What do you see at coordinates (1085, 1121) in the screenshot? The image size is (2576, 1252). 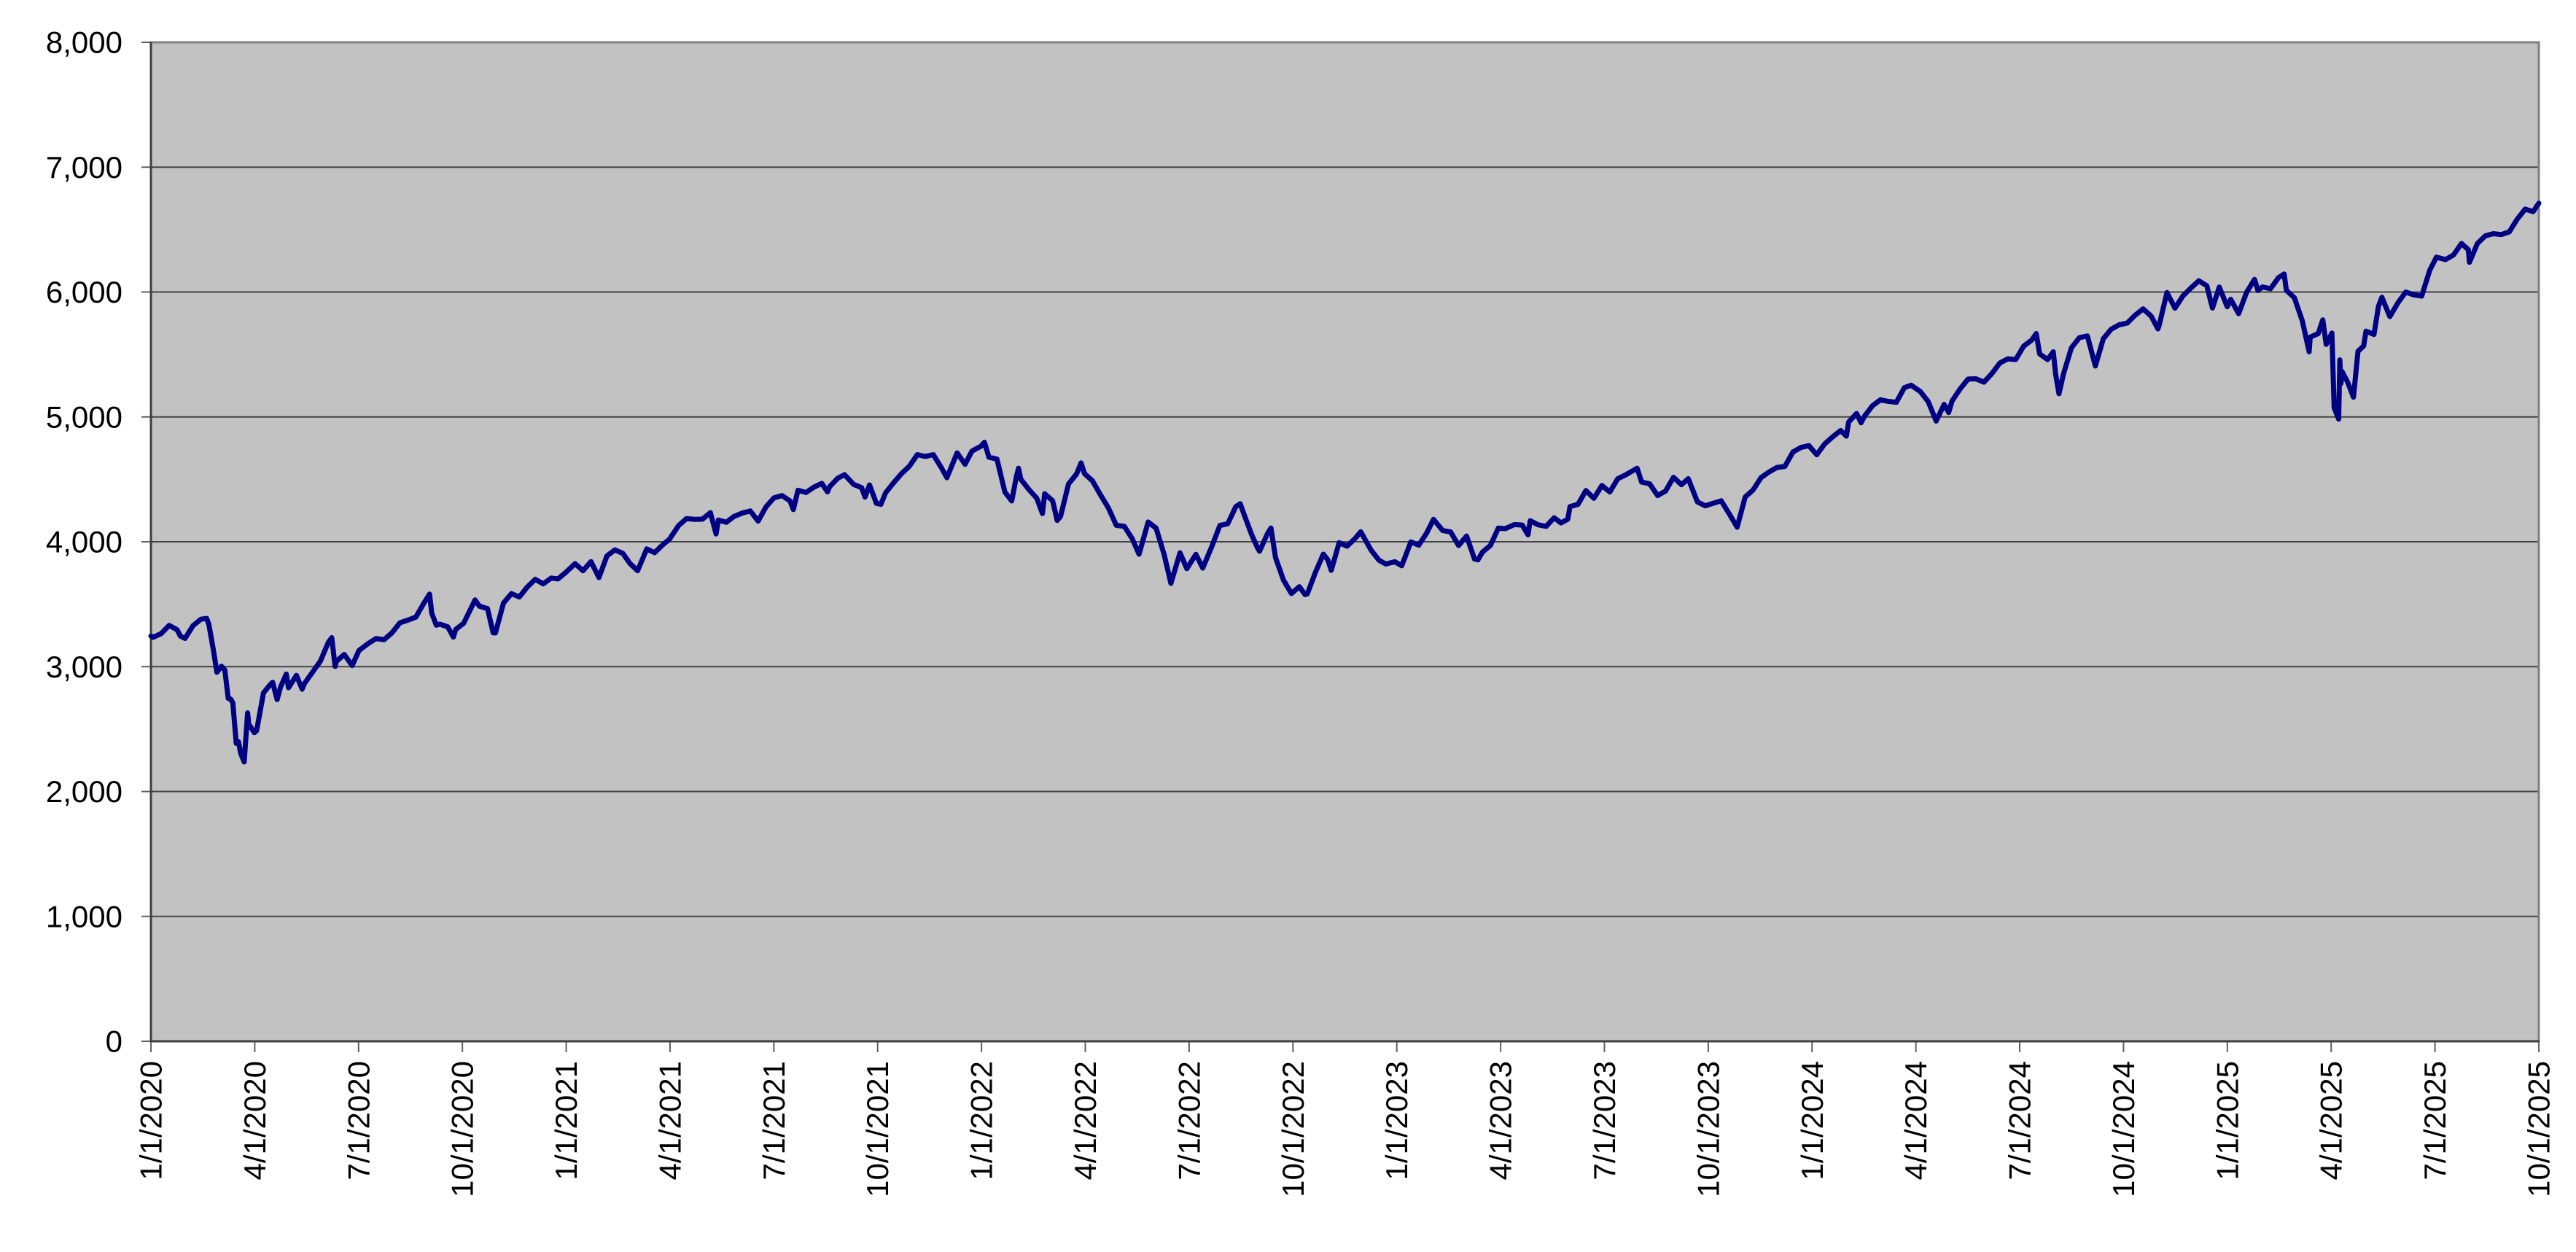 I see `x-axis-label: 4/1/2022` at bounding box center [1085, 1121].